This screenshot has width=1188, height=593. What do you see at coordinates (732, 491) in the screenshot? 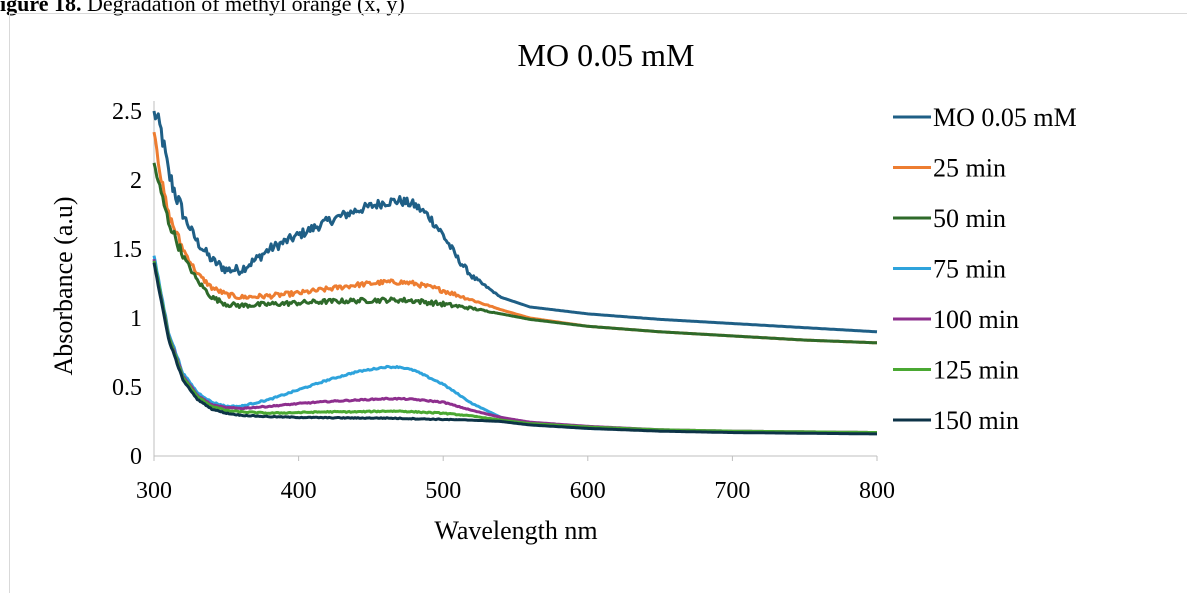
I see `x-tick-label: 700` at bounding box center [732, 491].